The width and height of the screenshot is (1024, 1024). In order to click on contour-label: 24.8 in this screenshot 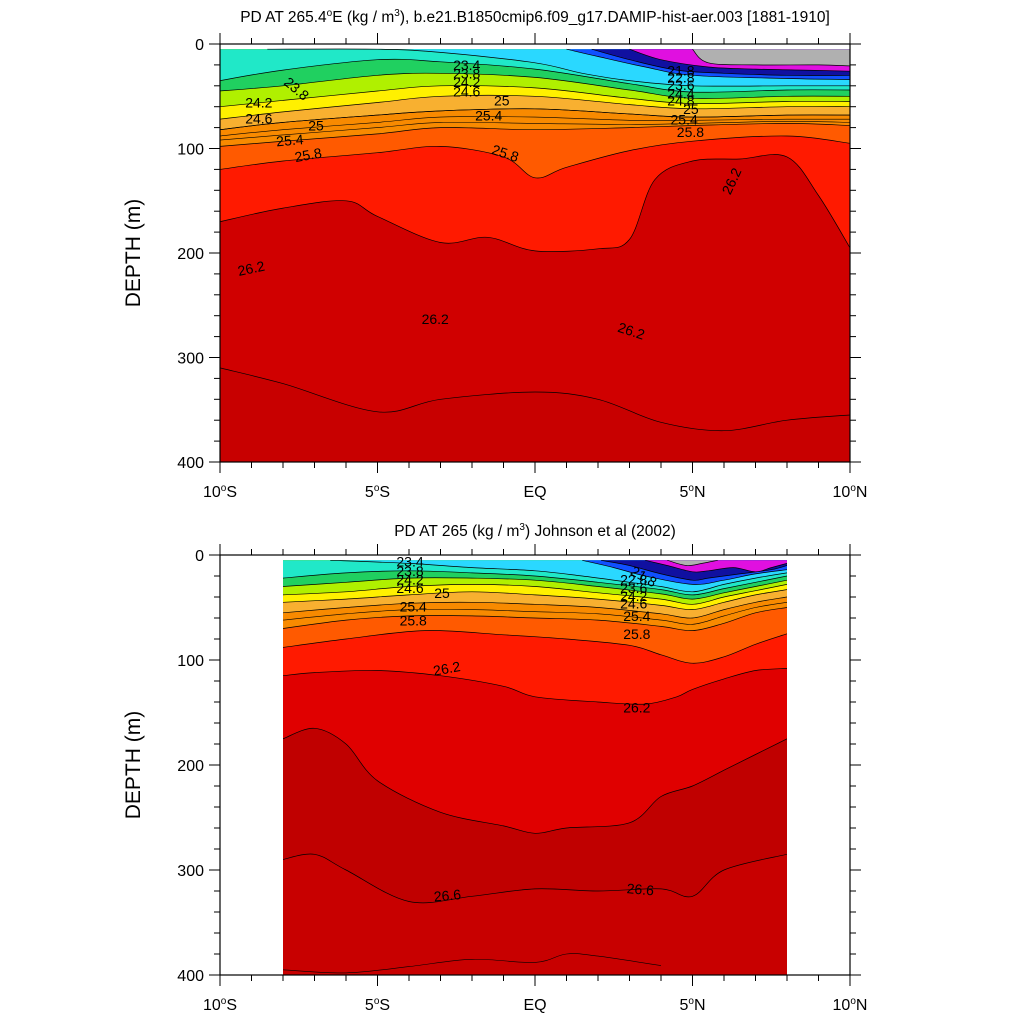, I will do `click(680, 101)`.